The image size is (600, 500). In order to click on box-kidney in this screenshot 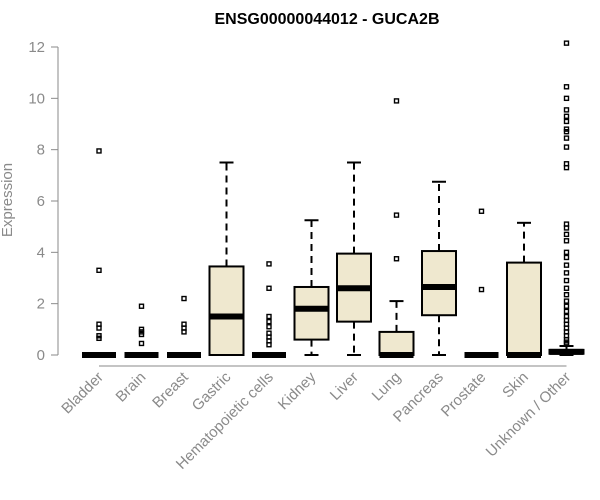, I will do `click(311, 287)`.